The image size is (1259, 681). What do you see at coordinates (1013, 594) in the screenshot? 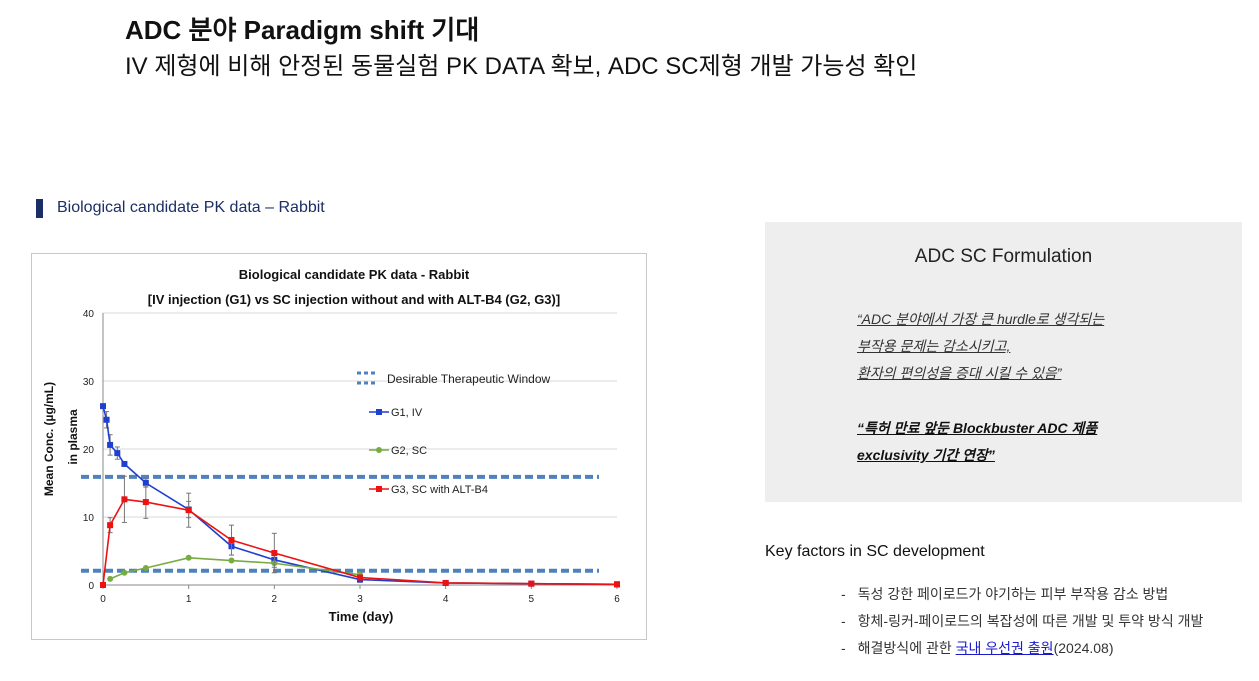
I see `key-factor-text: 독성 강한 페이로드가 야기하는 피부 부작용 감소 방법` at bounding box center [1013, 594].